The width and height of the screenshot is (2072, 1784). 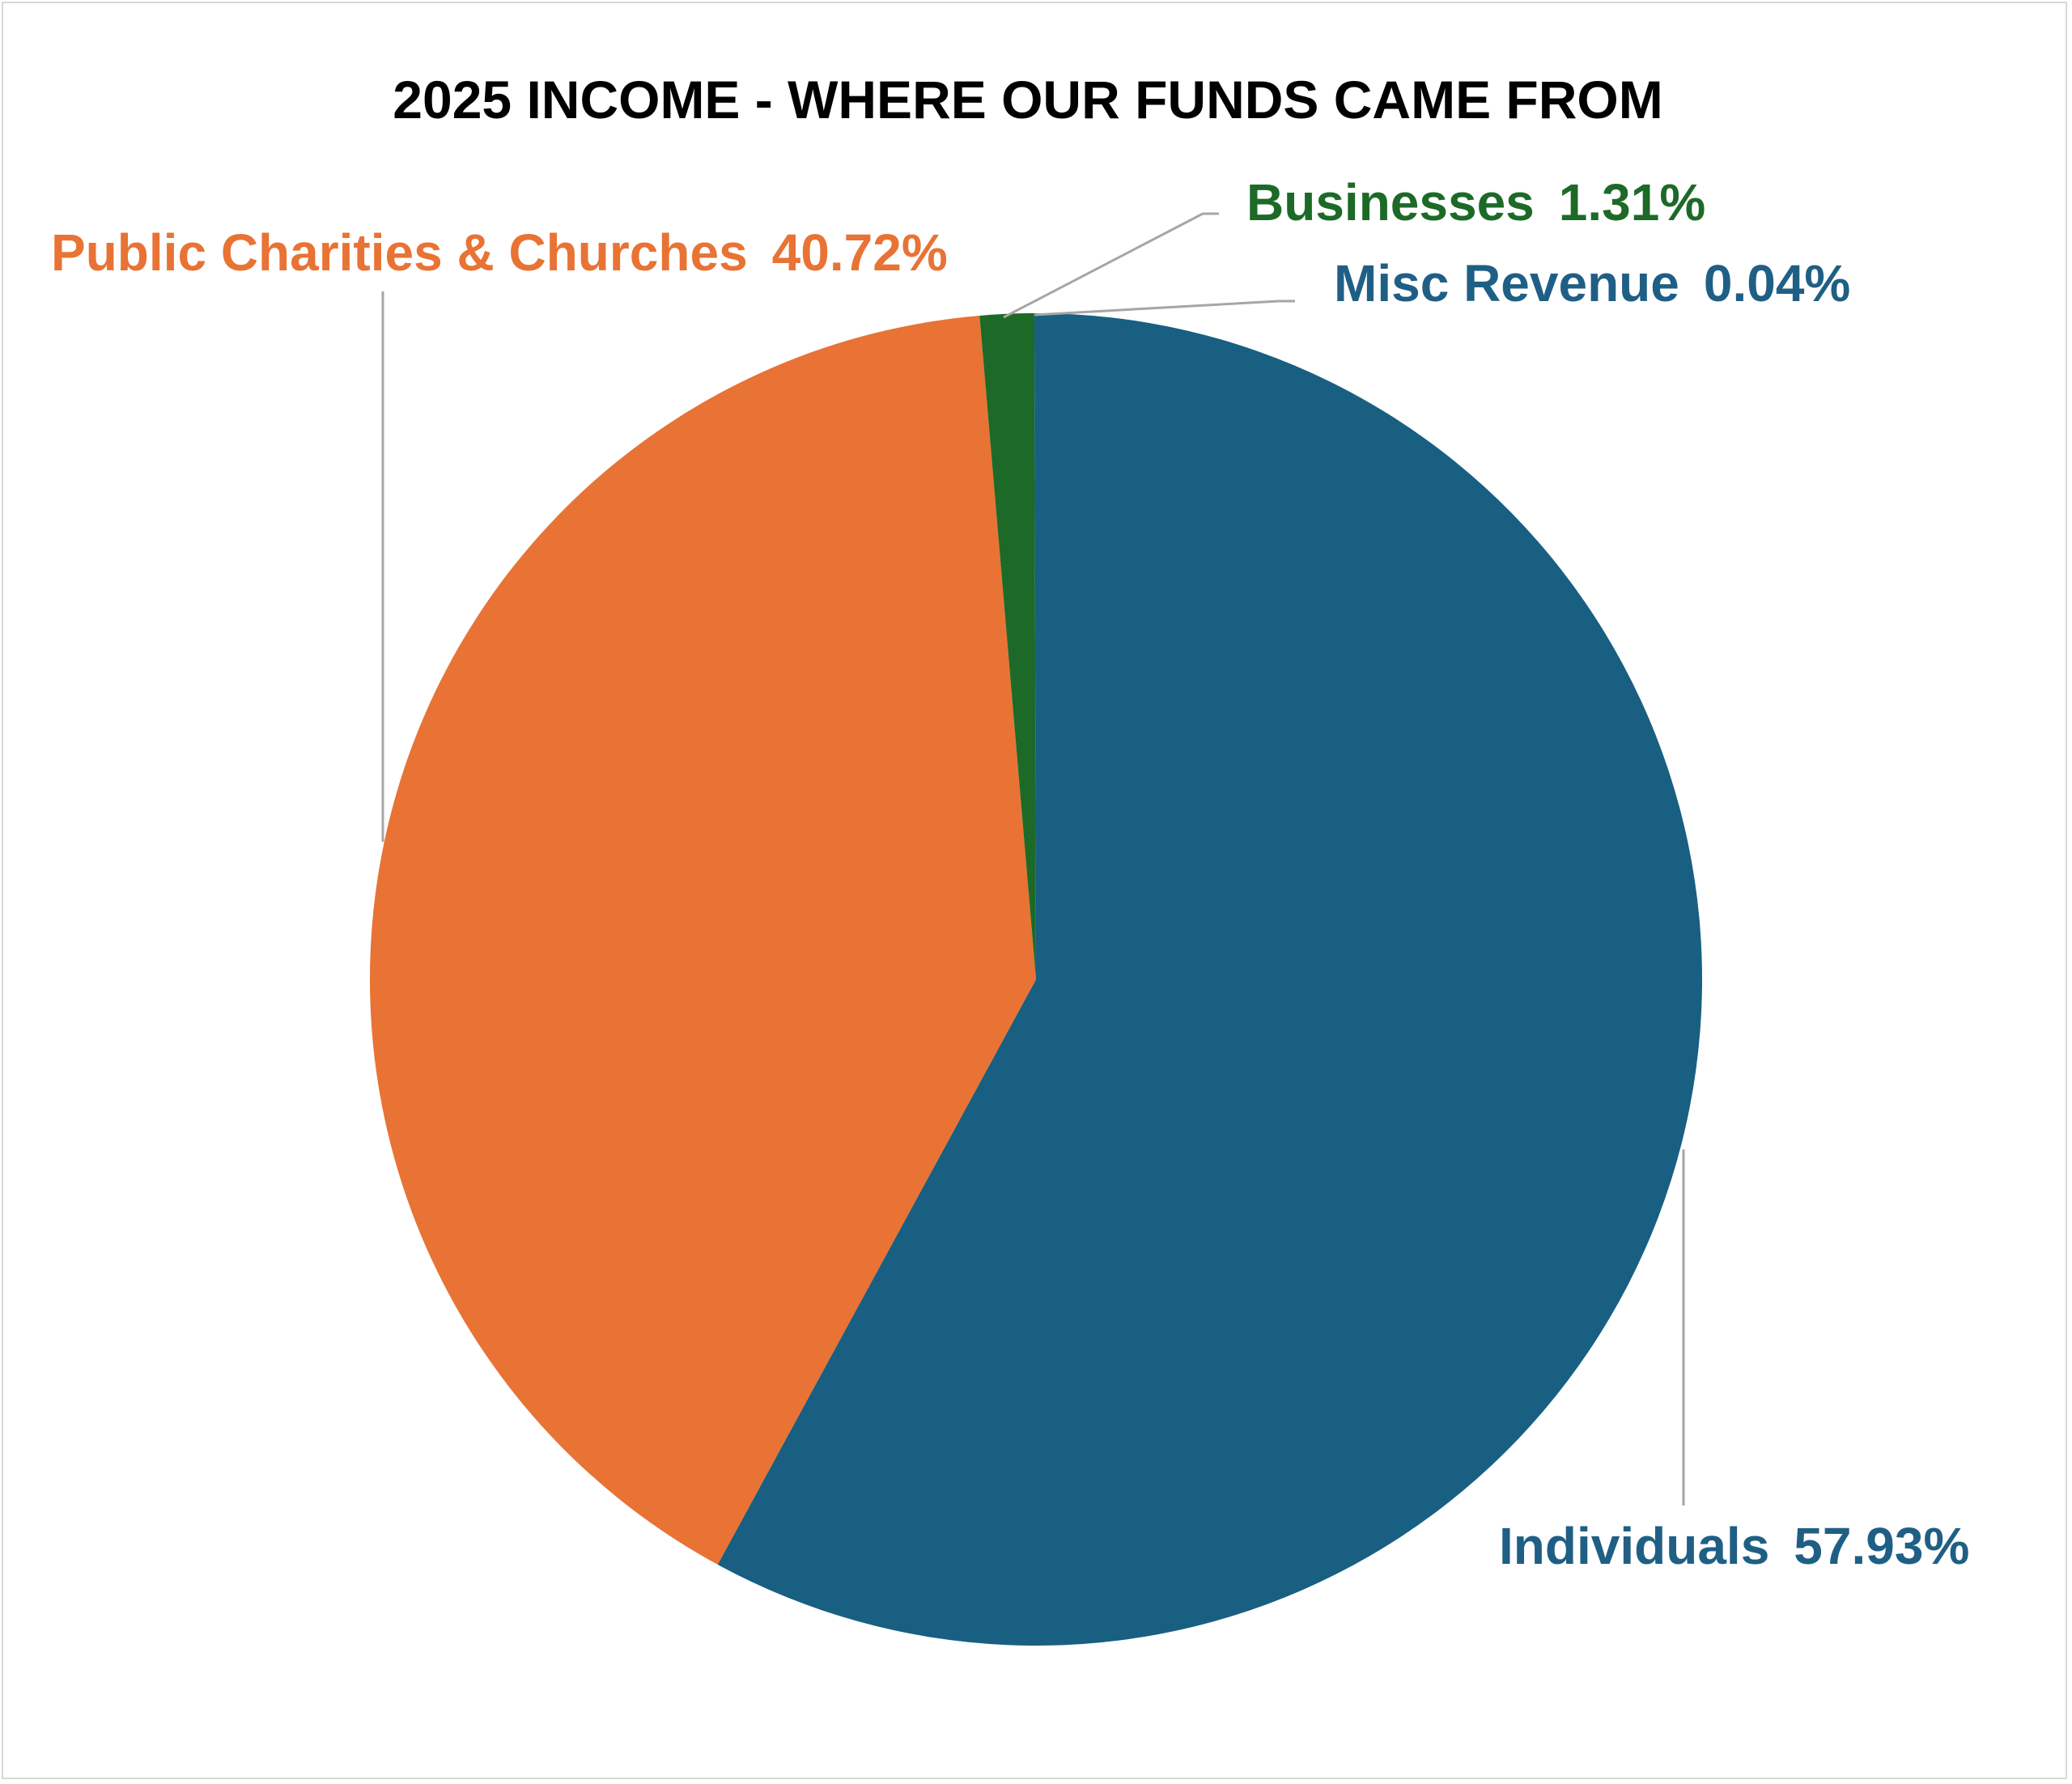 I want to click on data-label-misc-revenue: Misc Revenue 0.04%, so click(x=1592, y=283).